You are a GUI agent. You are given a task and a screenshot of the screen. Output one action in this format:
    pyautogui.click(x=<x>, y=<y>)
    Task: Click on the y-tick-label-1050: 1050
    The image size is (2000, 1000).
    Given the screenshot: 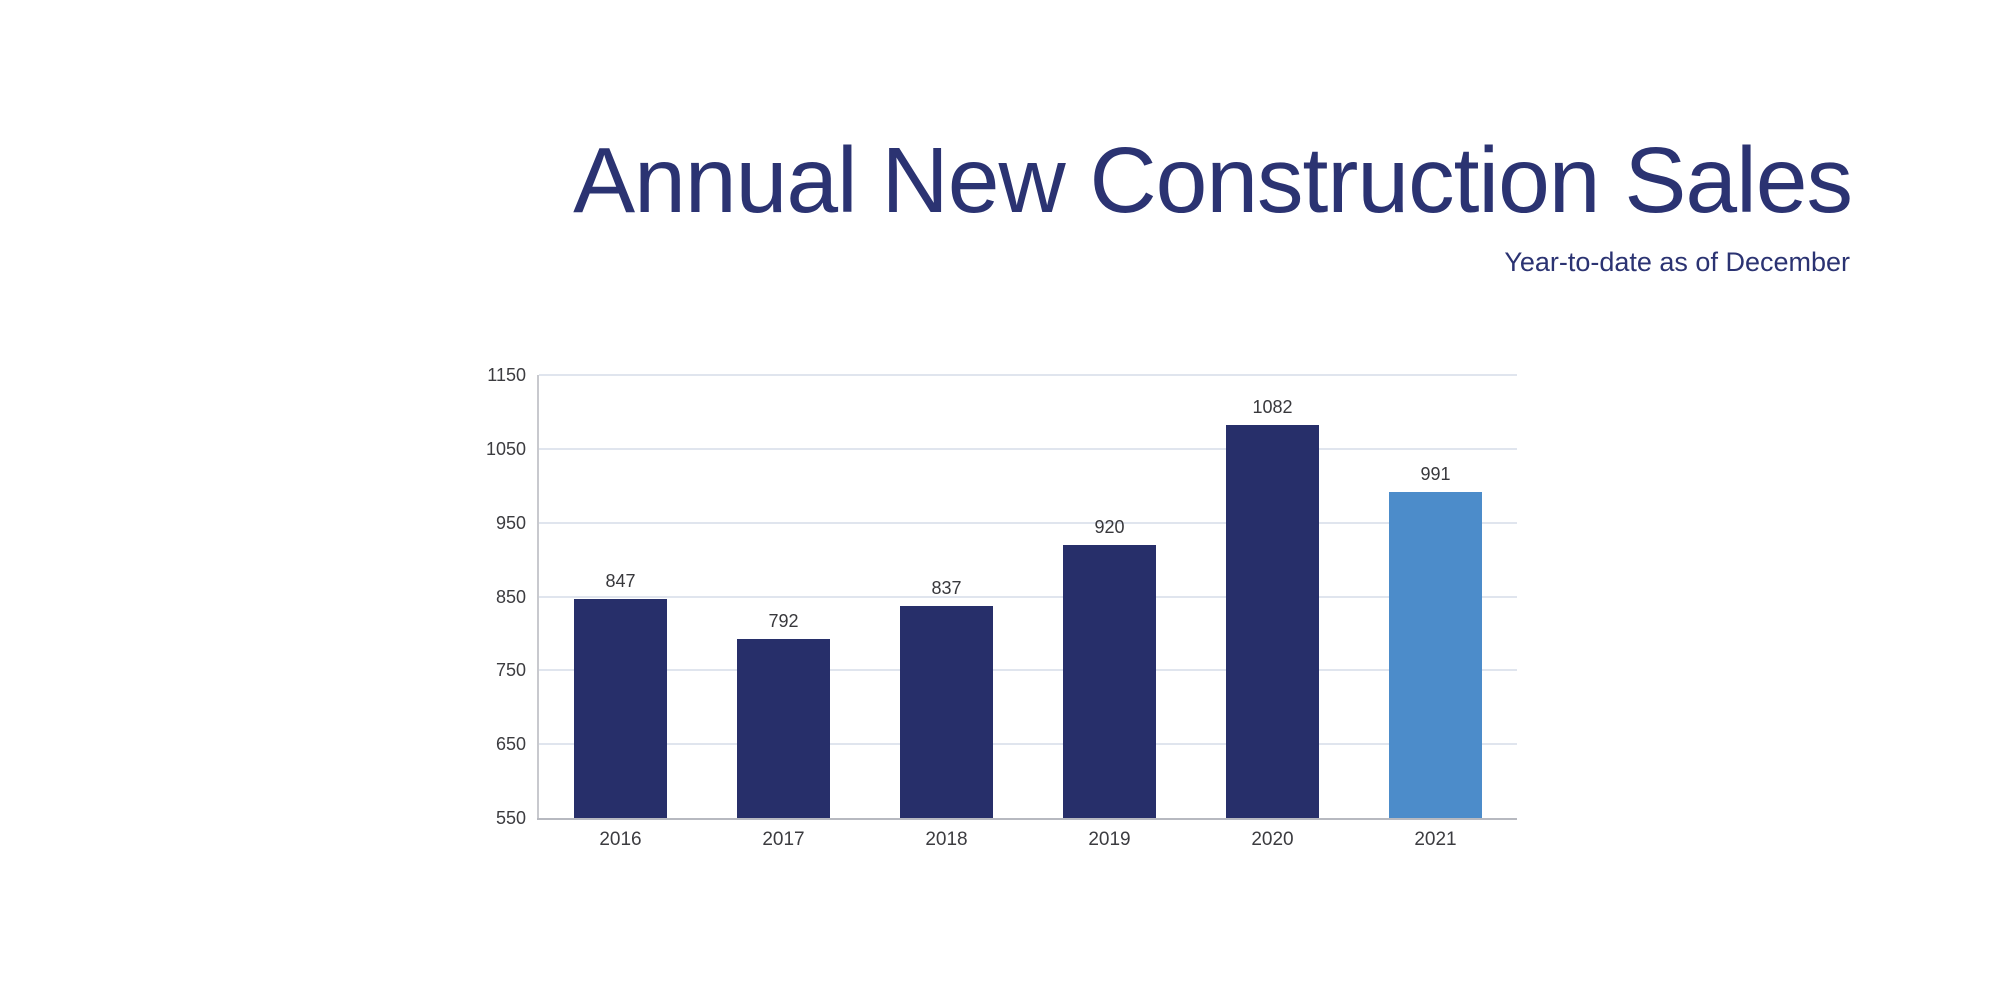 What is the action you would take?
    pyautogui.click(x=505, y=448)
    